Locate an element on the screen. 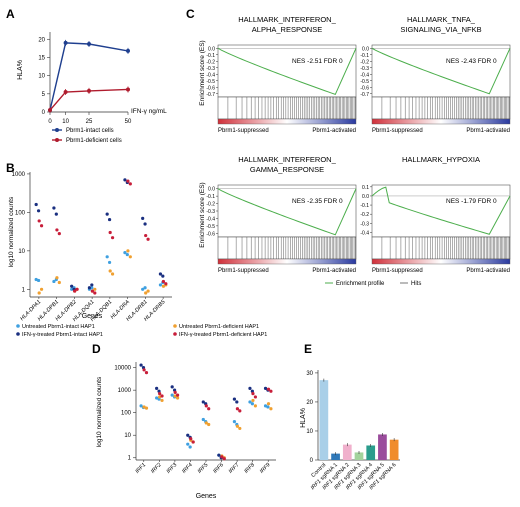 This screenshot has width=520, height=507. panel-a-xlabel: IFN-γ ng/mL is located at coordinates (149, 111).